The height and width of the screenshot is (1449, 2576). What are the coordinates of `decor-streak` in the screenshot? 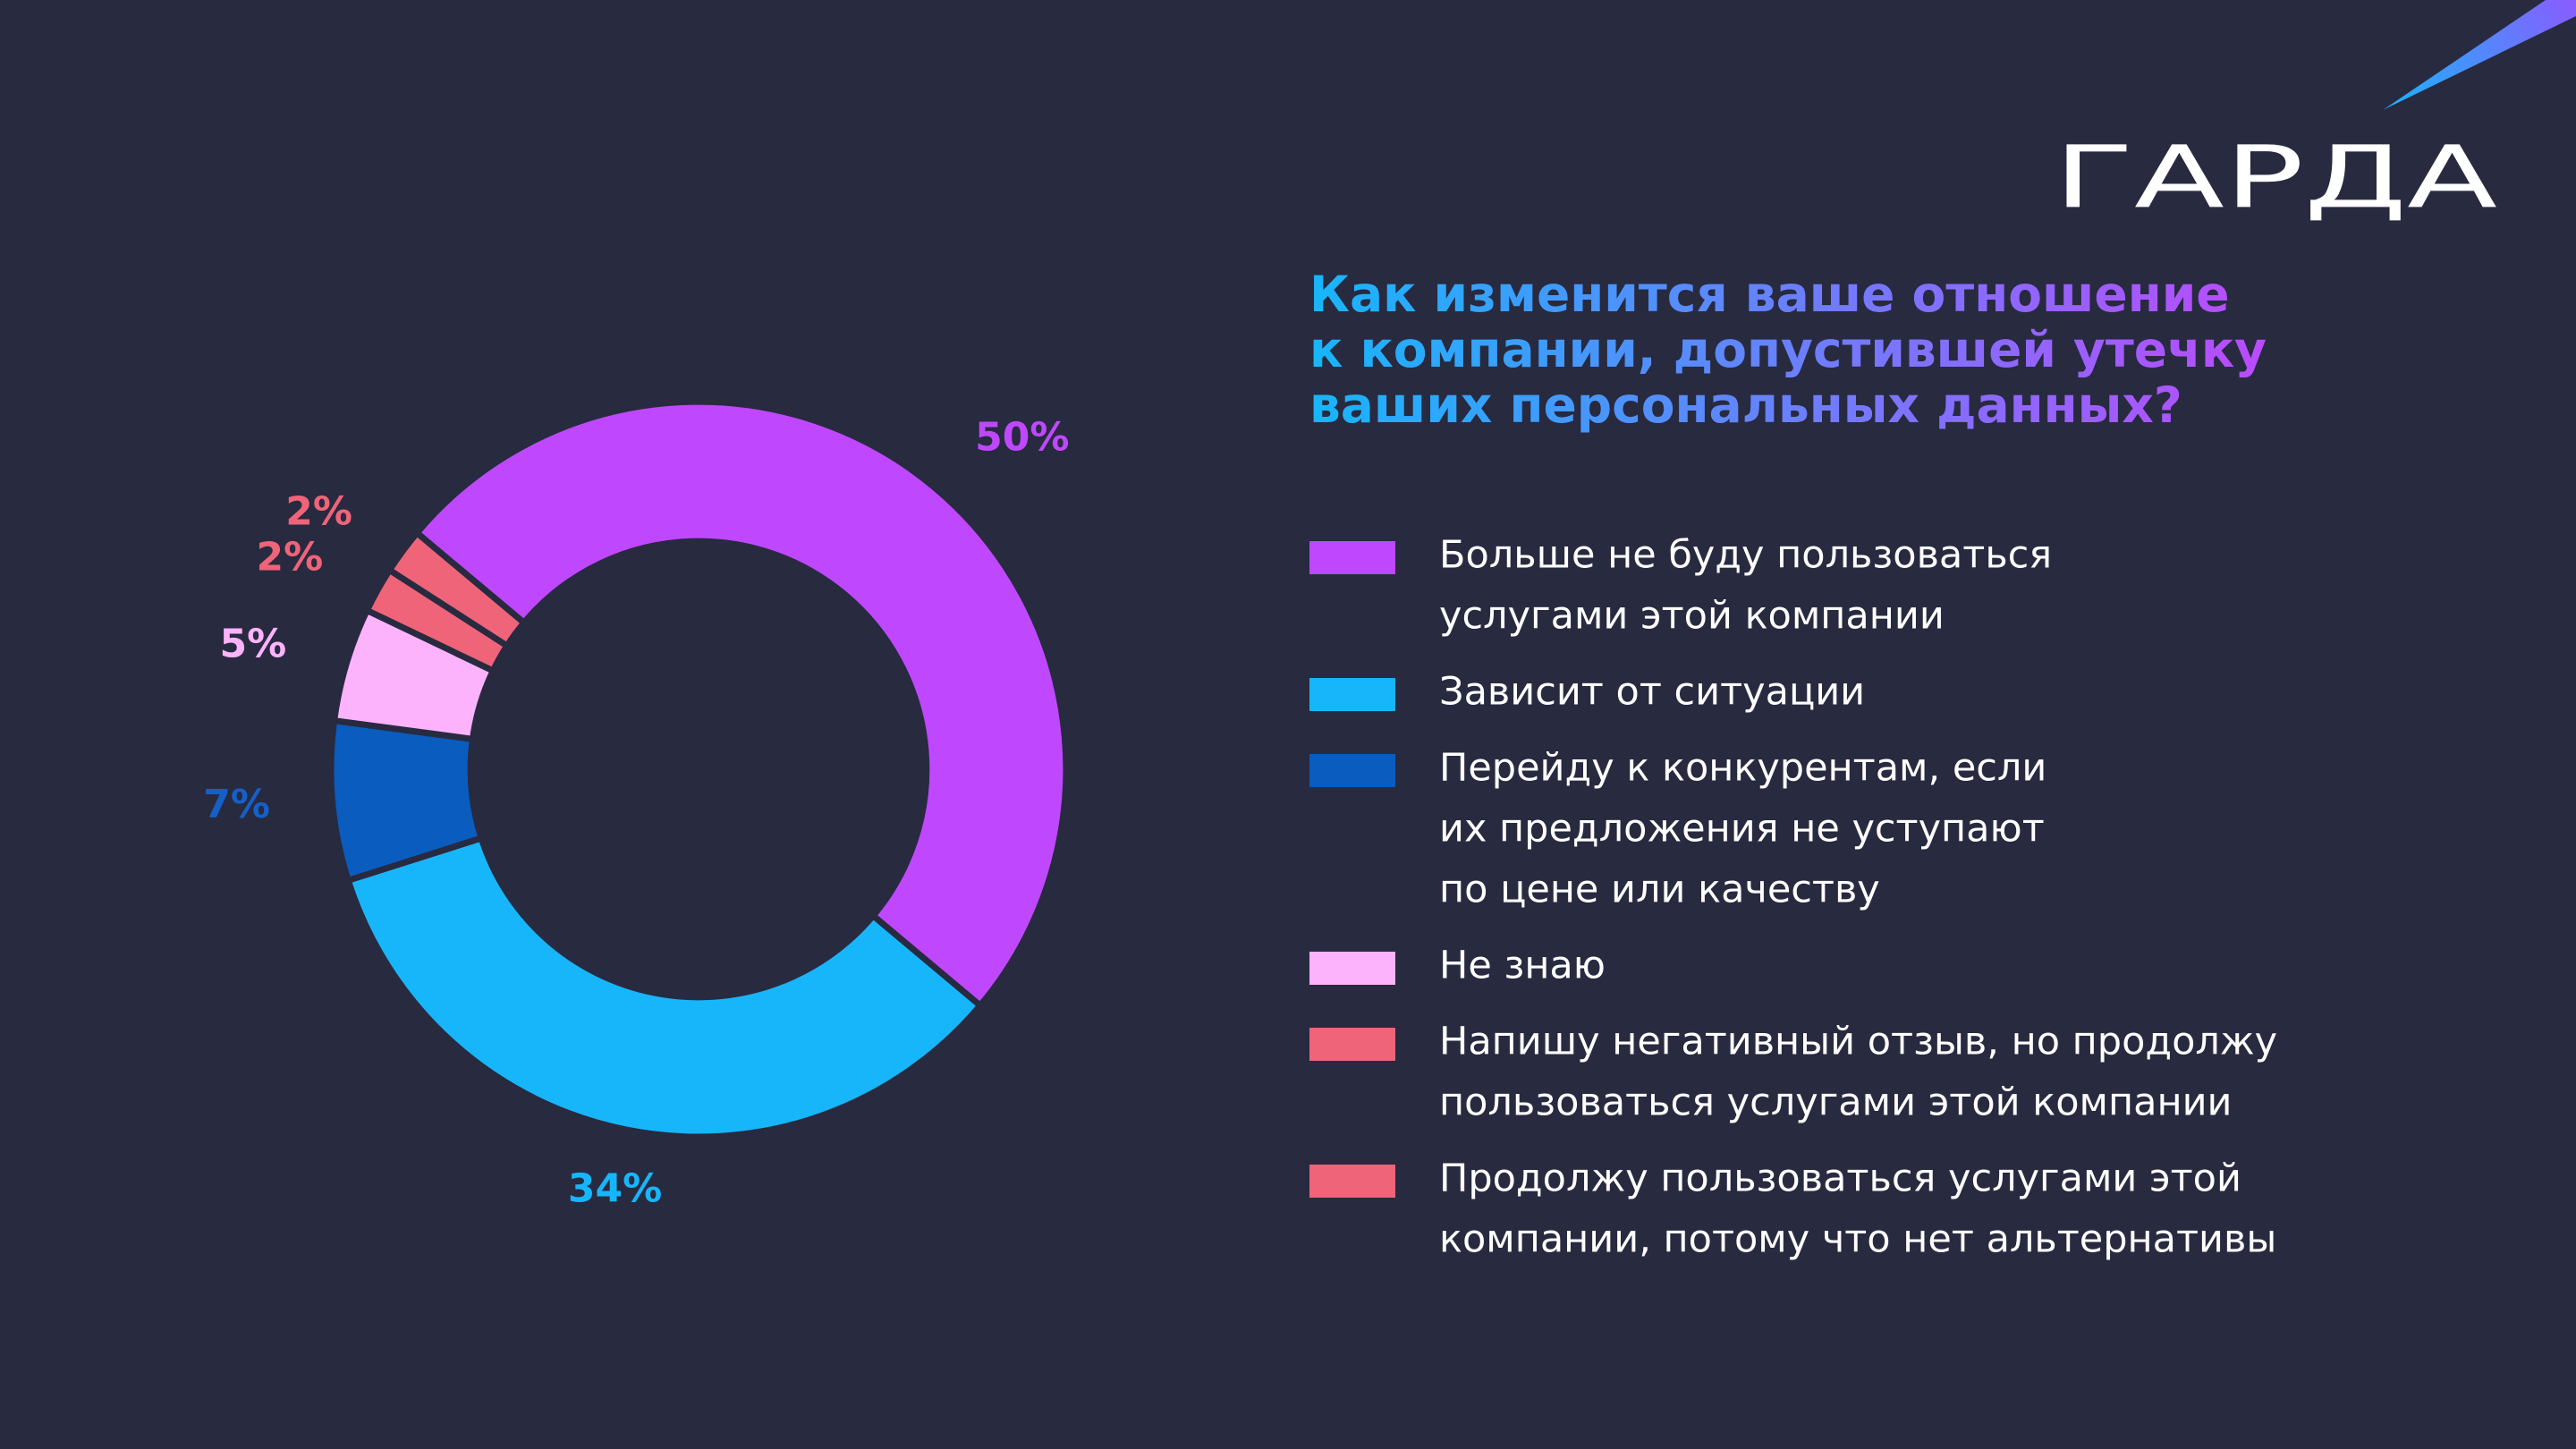 It's located at (2479, 55).